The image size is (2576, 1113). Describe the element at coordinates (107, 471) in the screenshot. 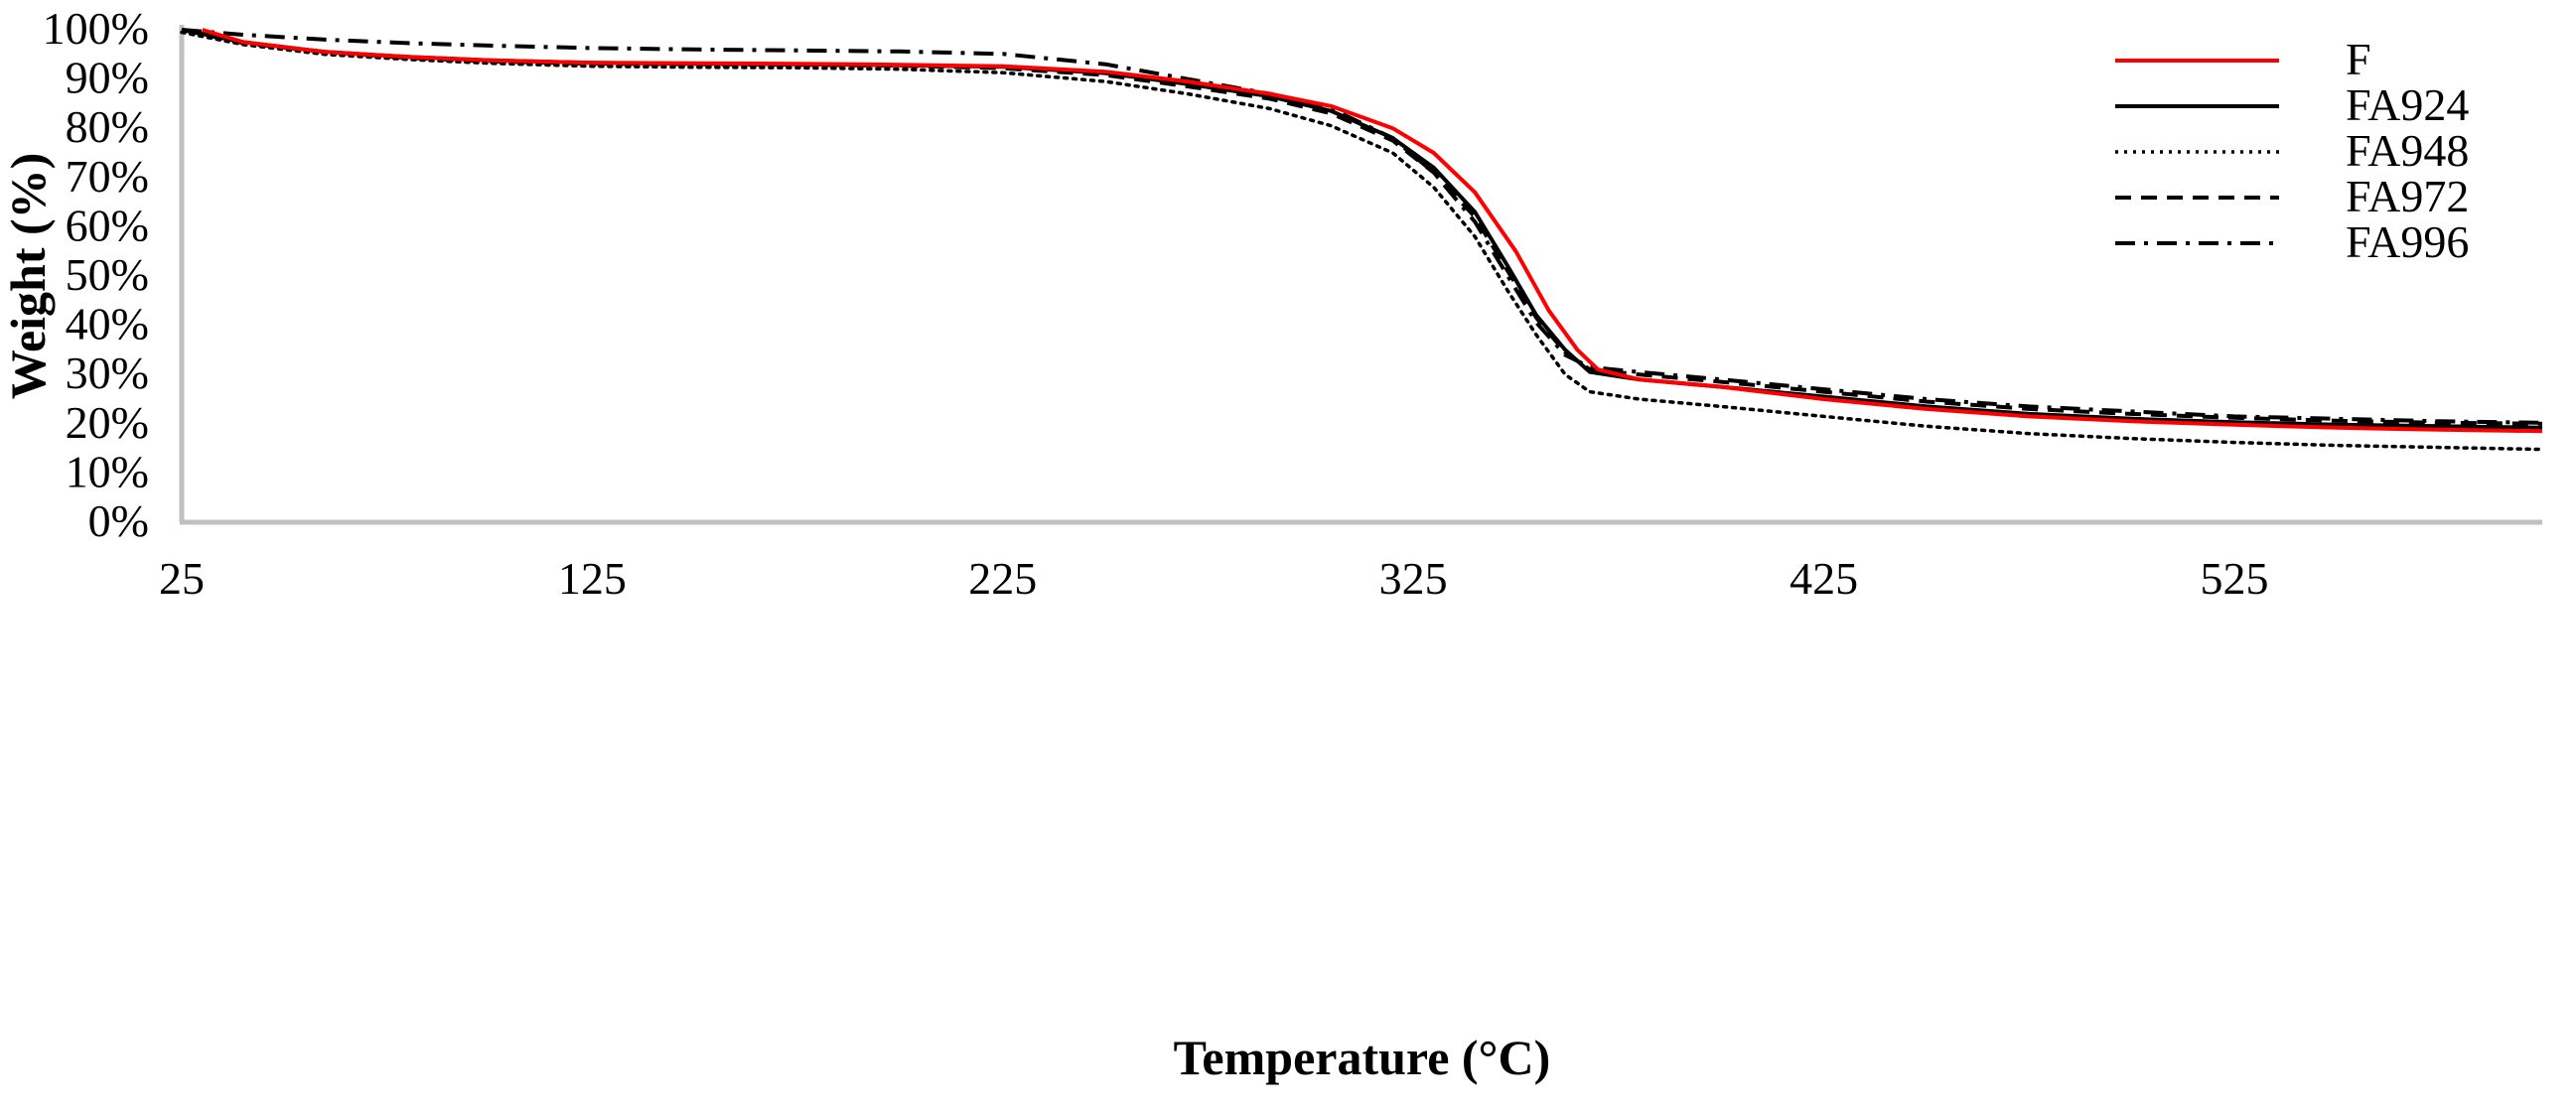

I see `y-tick-label: 10%` at that location.